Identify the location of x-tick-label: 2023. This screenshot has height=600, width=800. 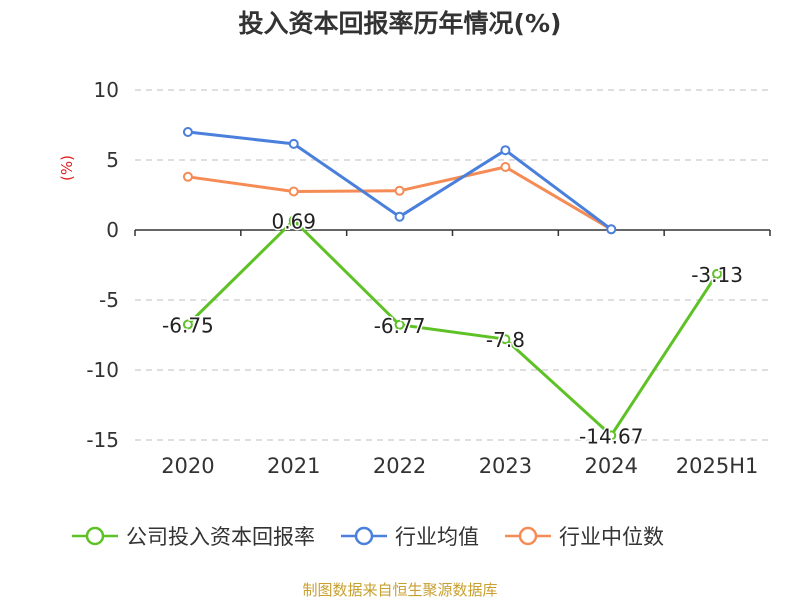
(505, 466).